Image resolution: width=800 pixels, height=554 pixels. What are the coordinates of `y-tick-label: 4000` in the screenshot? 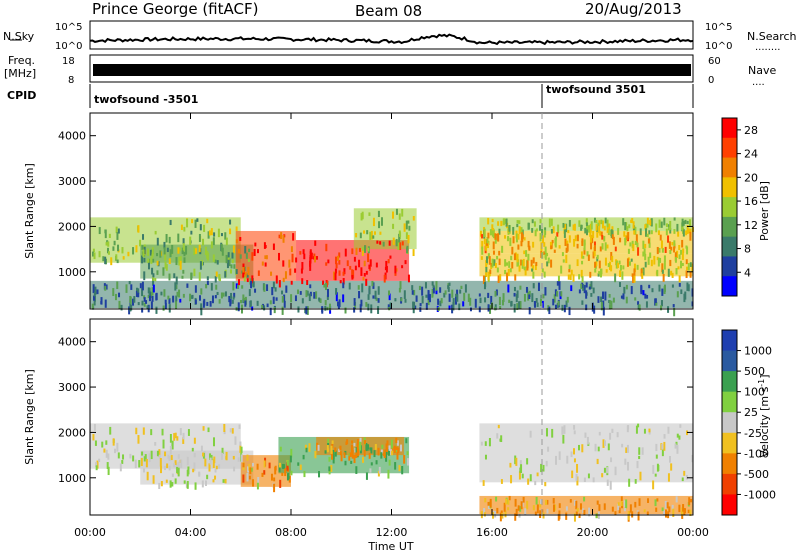 It's located at (72, 136).